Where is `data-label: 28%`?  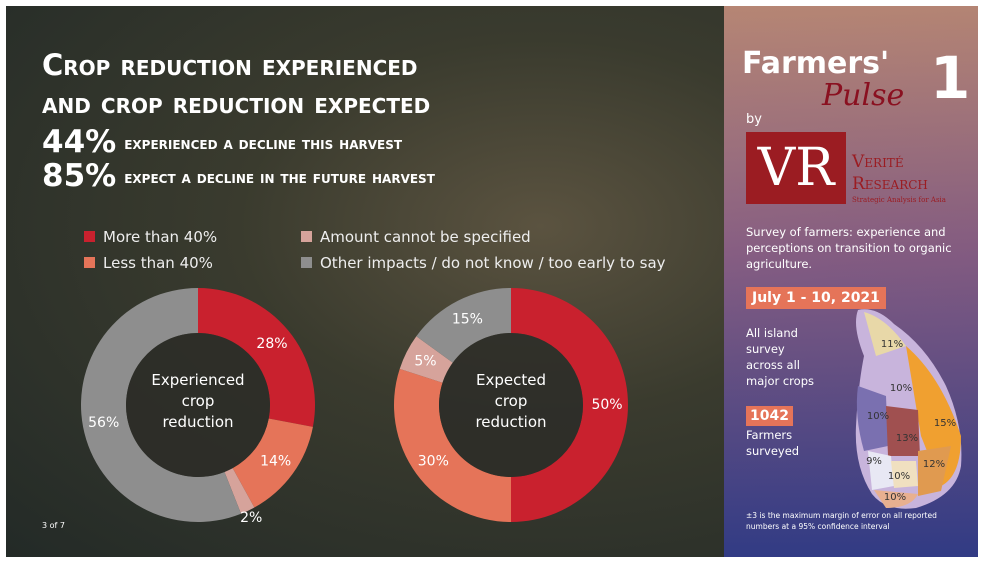 data-label: 28% is located at coordinates (271, 344).